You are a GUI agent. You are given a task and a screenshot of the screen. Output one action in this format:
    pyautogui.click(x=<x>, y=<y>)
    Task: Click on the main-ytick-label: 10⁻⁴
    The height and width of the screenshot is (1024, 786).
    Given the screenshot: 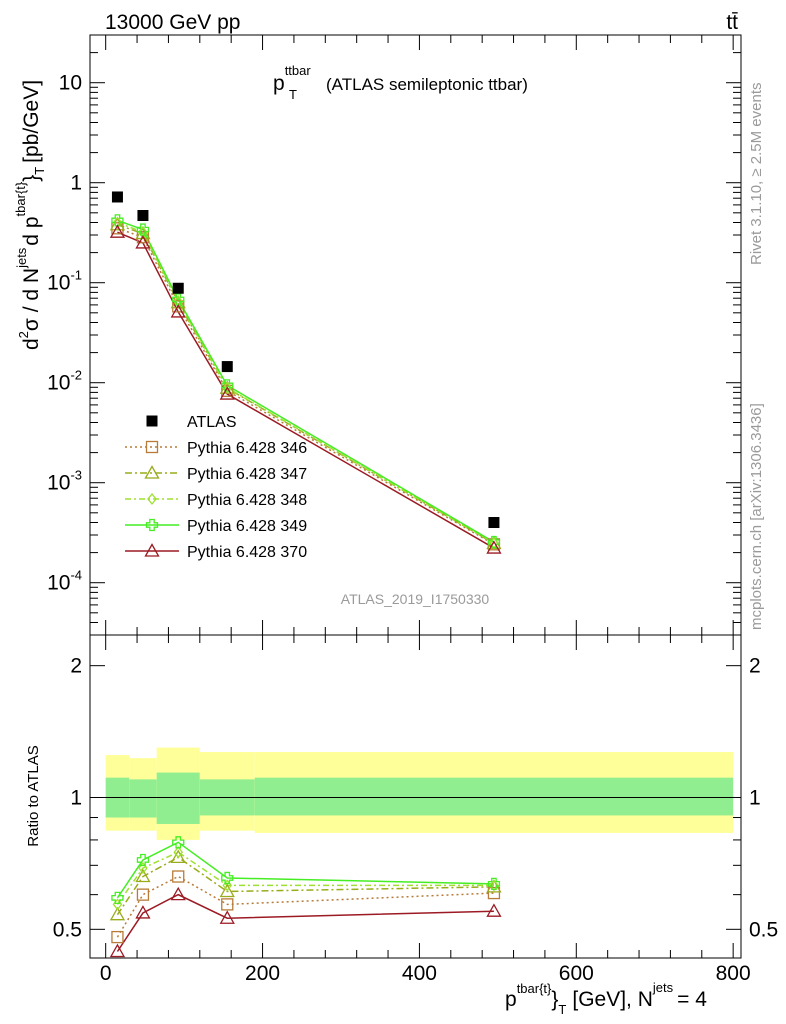 What is the action you would take?
    pyautogui.click(x=64, y=581)
    